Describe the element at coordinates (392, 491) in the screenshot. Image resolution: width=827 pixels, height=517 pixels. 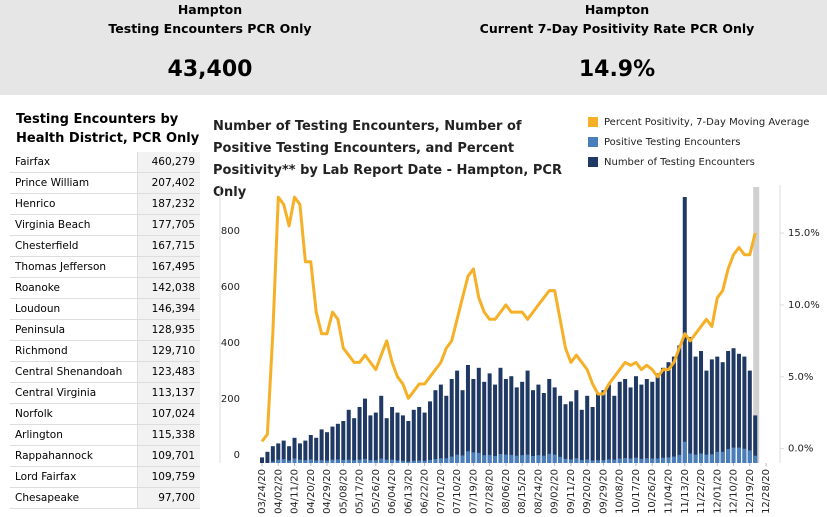
I see `x-tick-label: 06/04/20` at that location.